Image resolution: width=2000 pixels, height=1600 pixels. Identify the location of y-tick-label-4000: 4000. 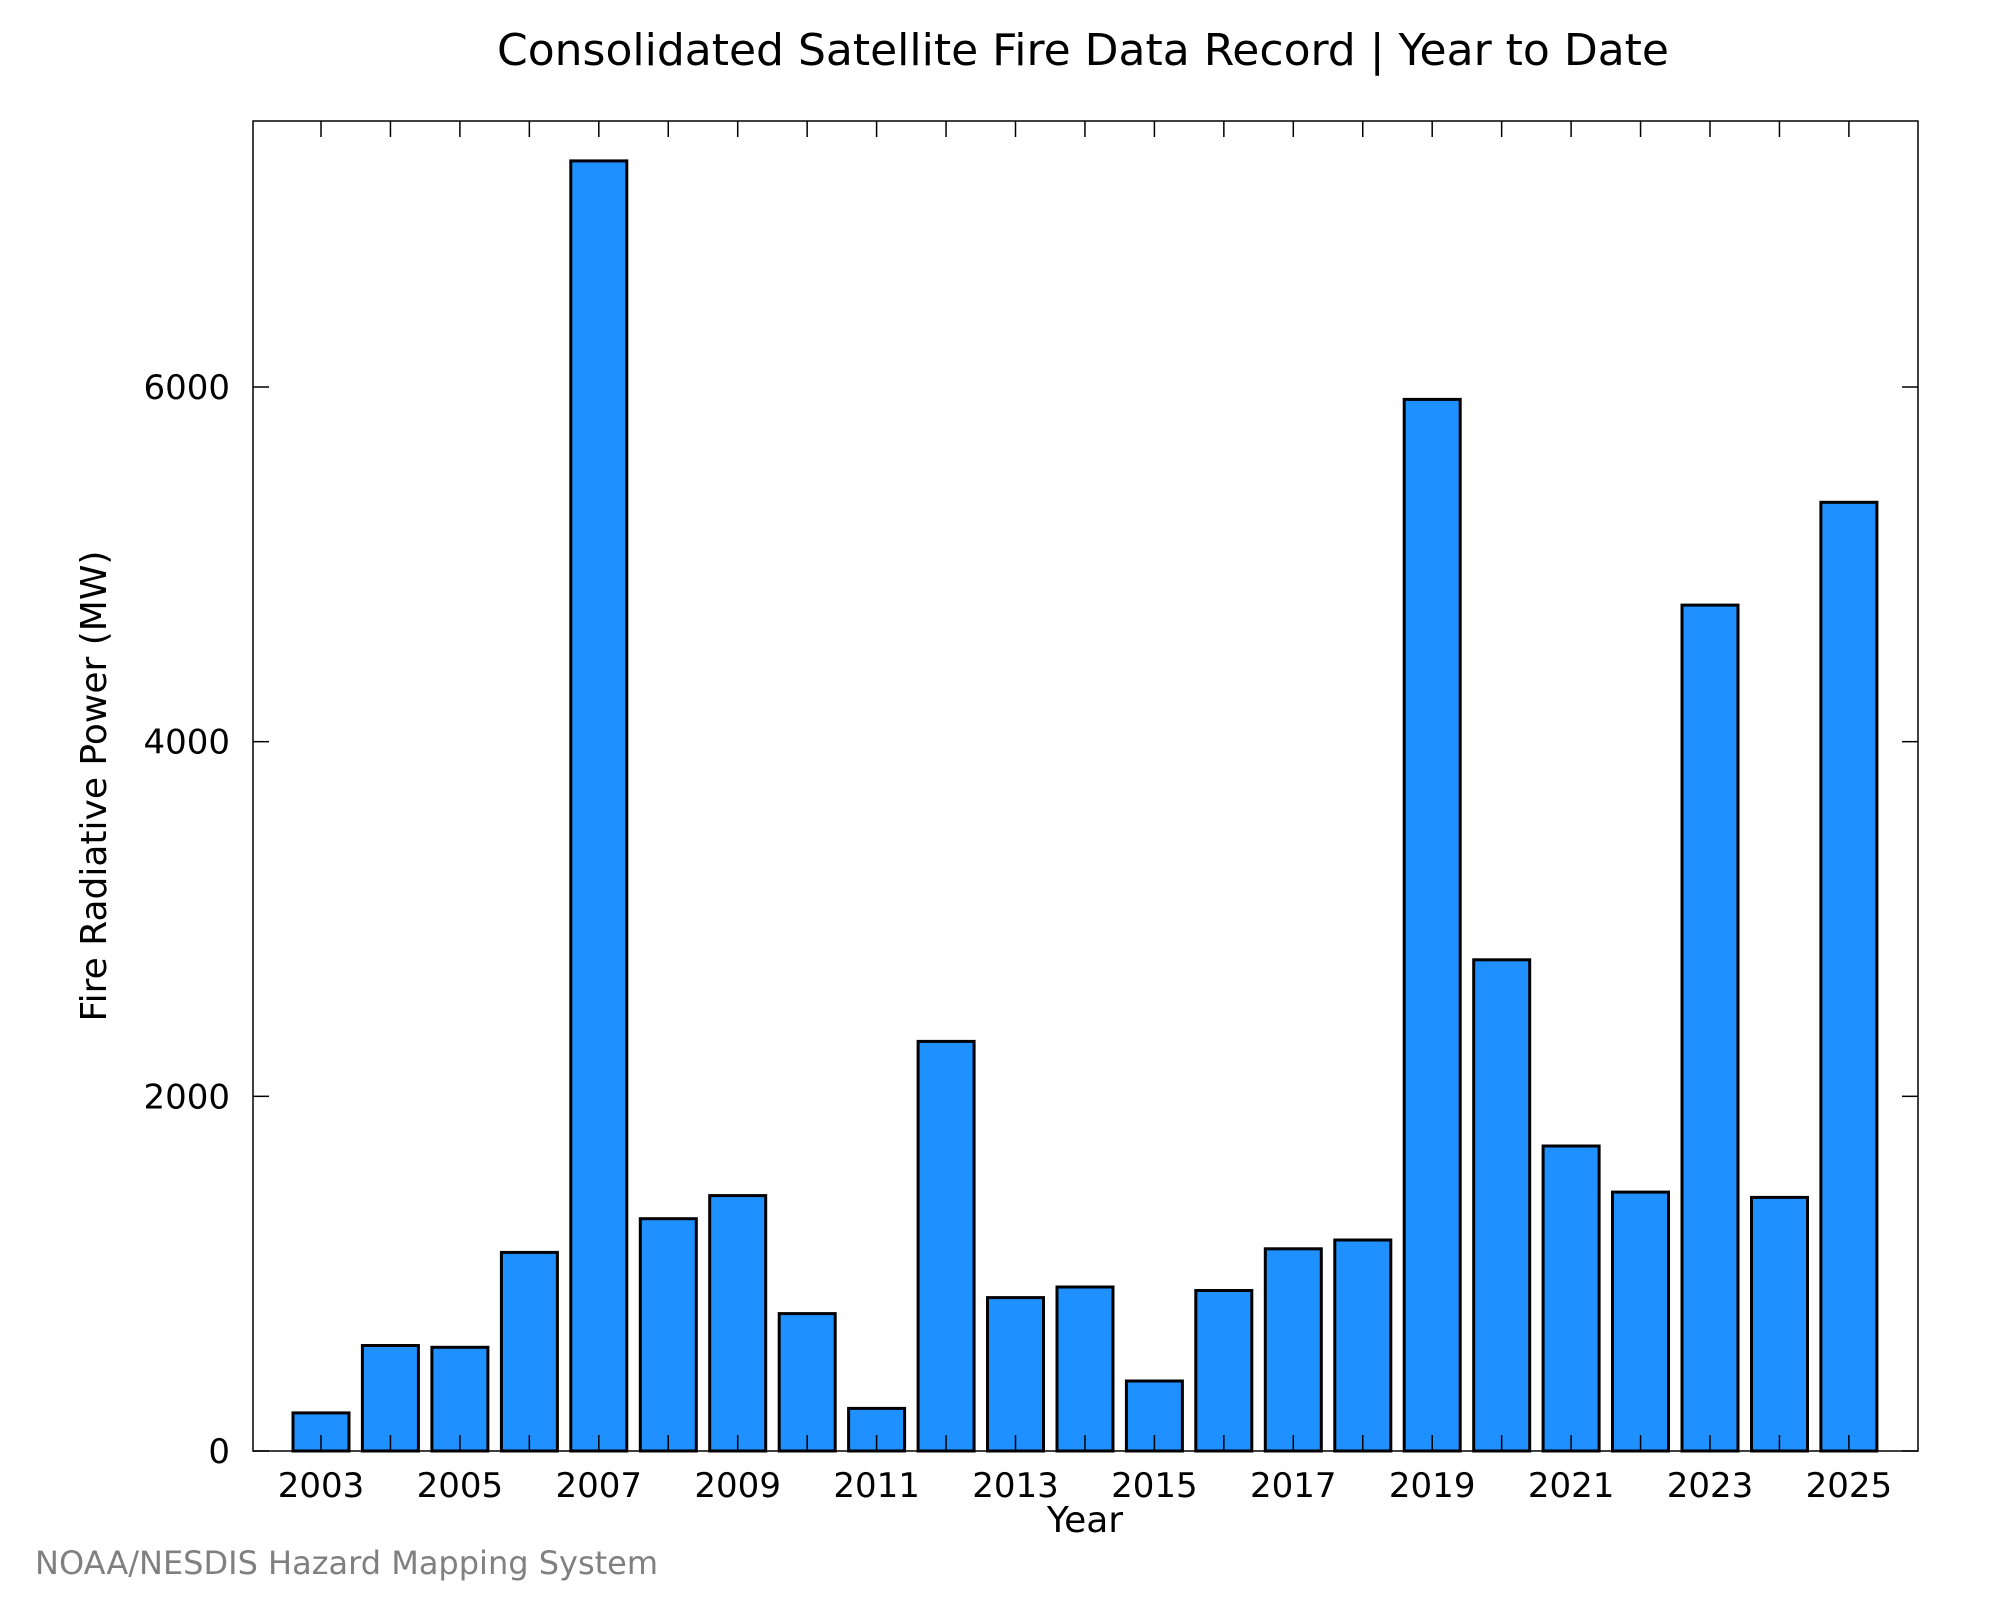
(186, 743).